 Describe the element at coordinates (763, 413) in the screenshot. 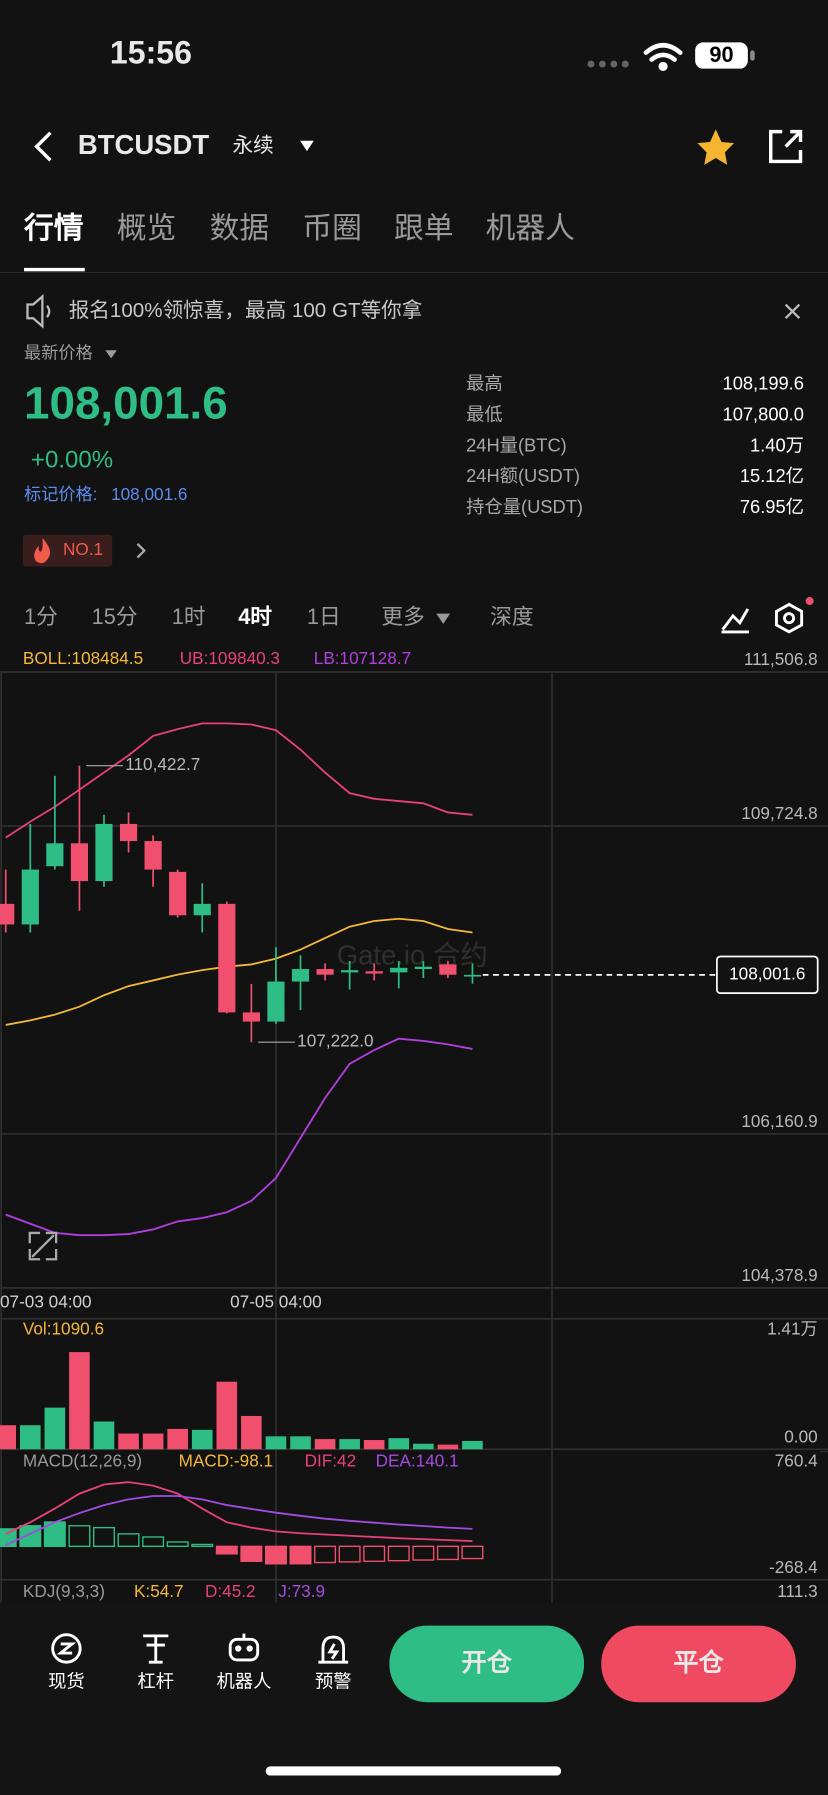

I see `stat-value: 107,800.0` at that location.